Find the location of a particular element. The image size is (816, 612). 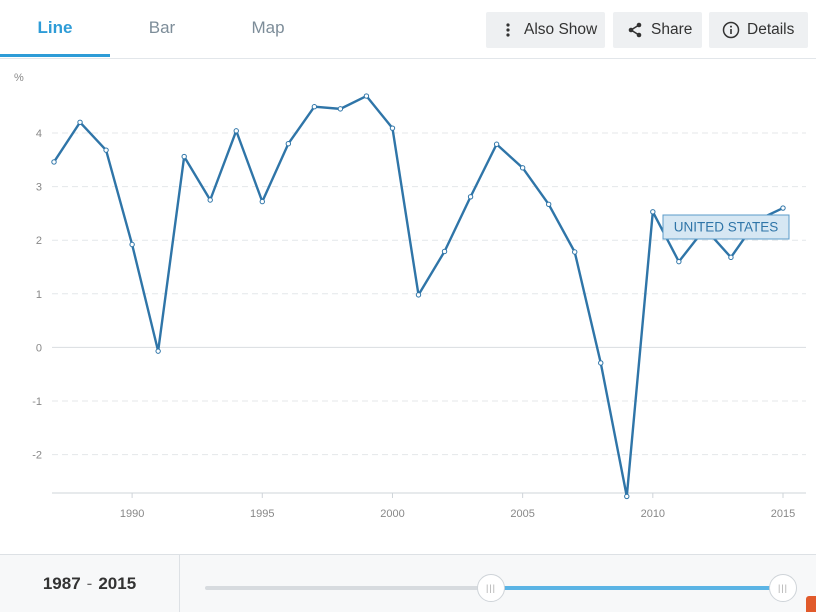

details-button: Details is located at coordinates (758, 30).